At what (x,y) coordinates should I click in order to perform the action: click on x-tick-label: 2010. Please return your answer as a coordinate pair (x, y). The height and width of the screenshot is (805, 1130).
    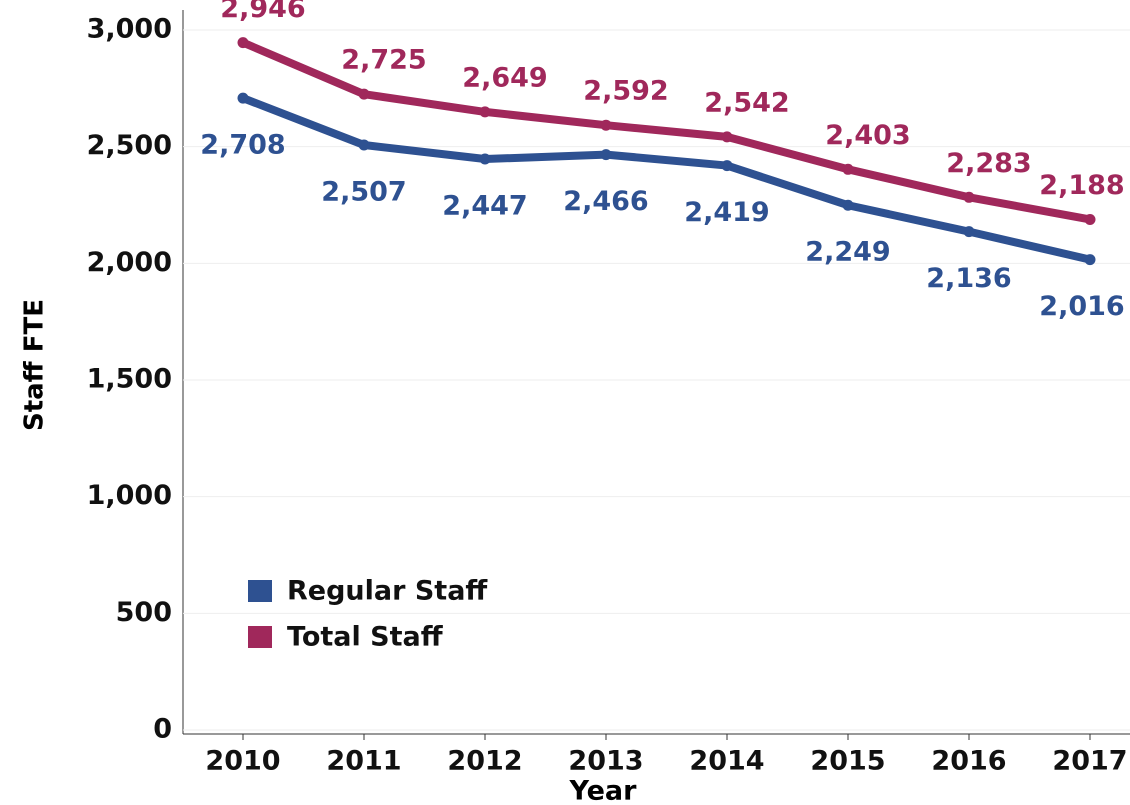
    Looking at the image, I should click on (242, 761).